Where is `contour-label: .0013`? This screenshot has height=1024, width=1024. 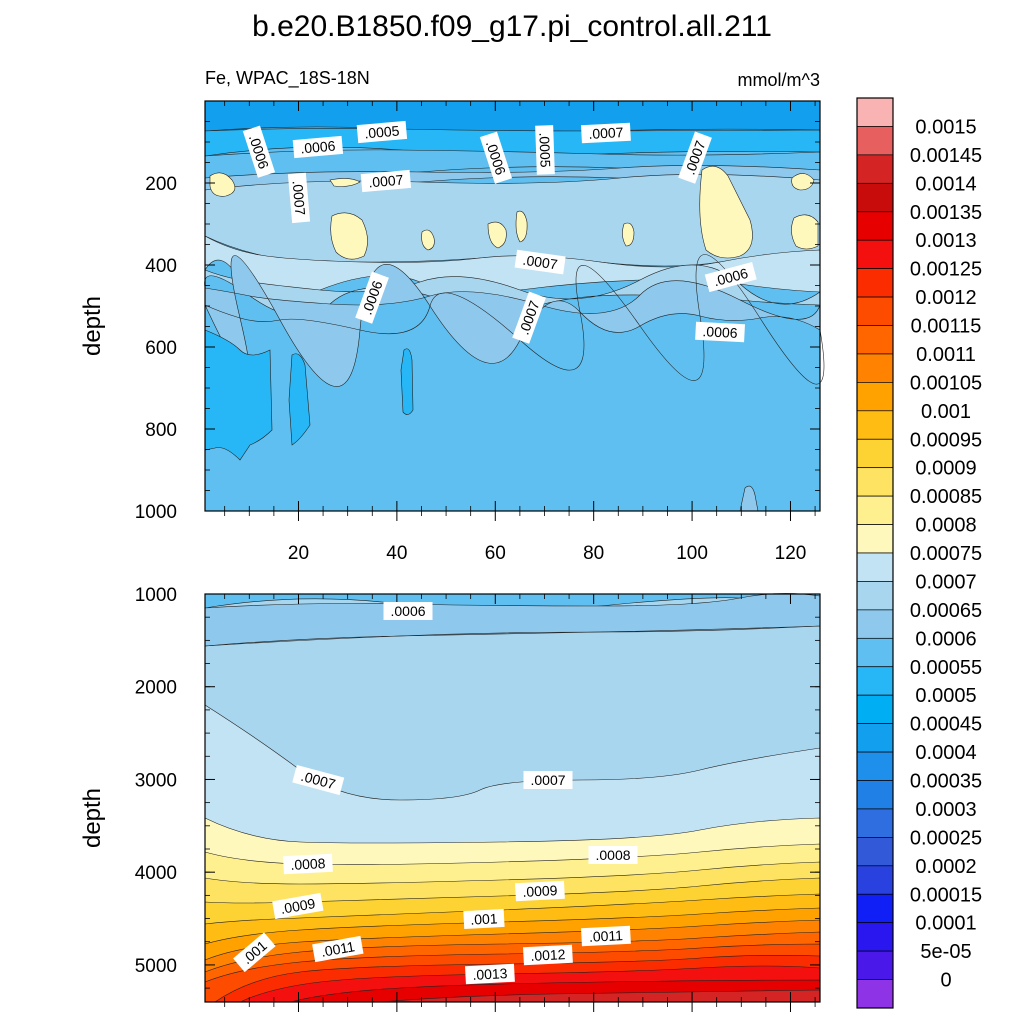 contour-label: .0013 is located at coordinates (490, 974).